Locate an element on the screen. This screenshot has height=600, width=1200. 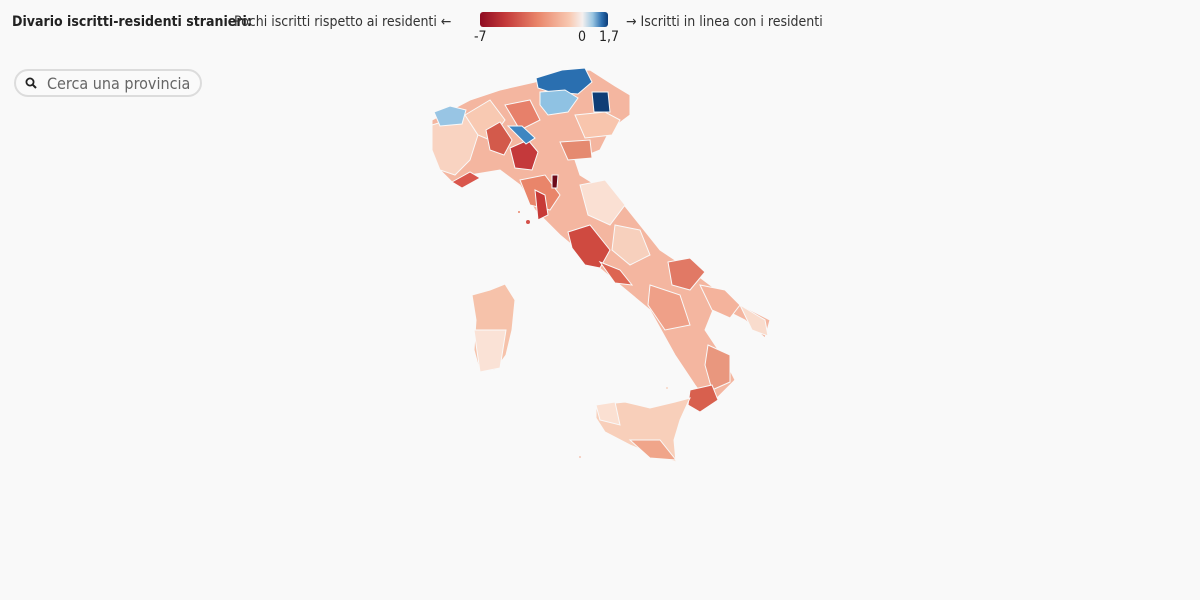
legend-left-label: Pochi iscritti rispetto ai residenti ← is located at coordinates (343, 22).